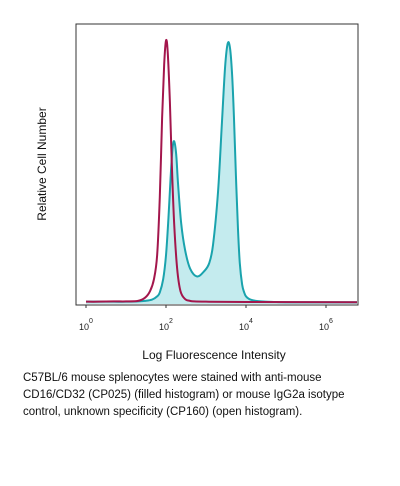  I want to click on x-tick-exponent: 0, so click(91, 321).